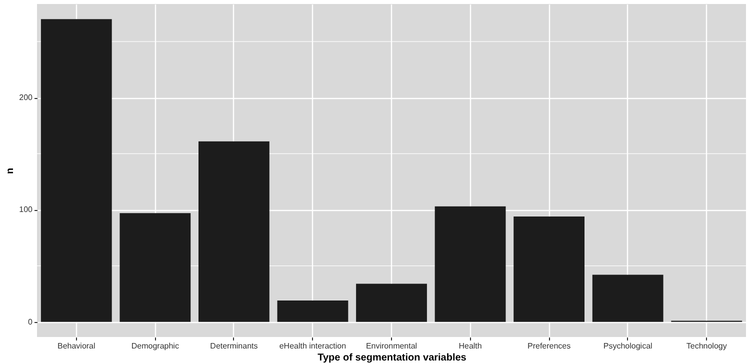  Describe the element at coordinates (549, 346) in the screenshot. I see `x-tick-label: Preferences` at that location.